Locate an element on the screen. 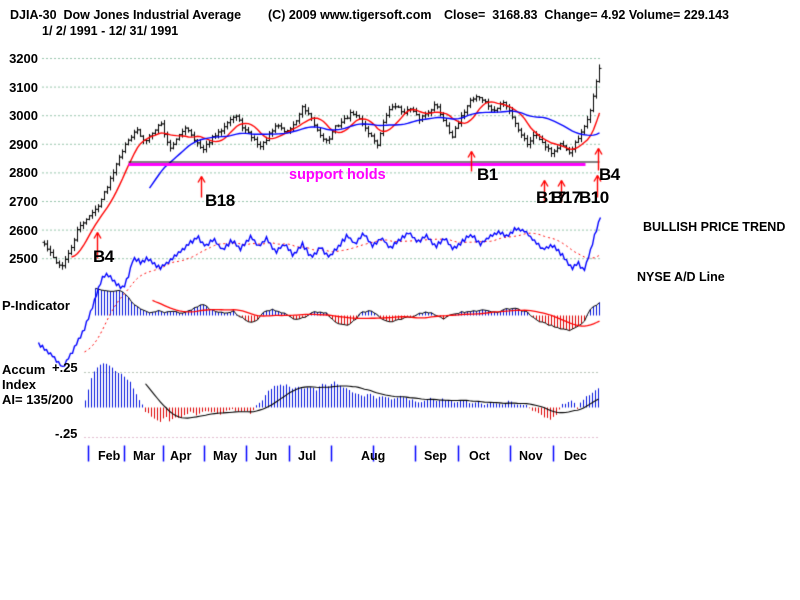  chart-title: DJIA-30 Dow Jones Industrial Average is located at coordinates (126, 15).